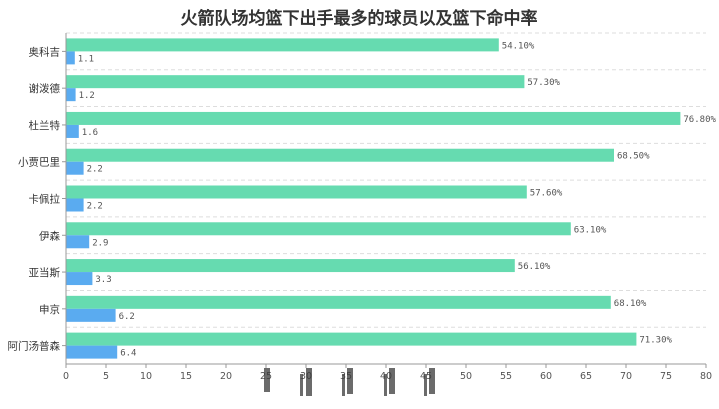 The image size is (719, 409). I want to click on data-label: 57.60%, so click(546, 194).